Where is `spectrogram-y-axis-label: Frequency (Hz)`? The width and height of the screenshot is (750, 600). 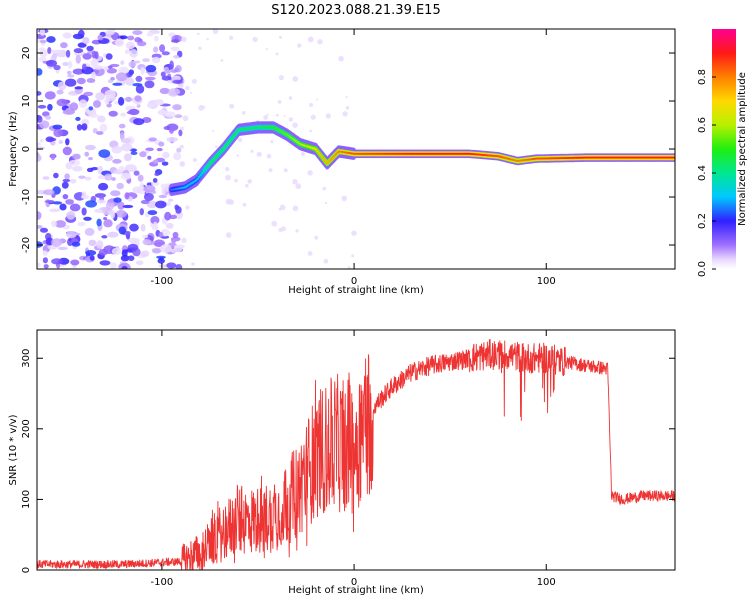 spectrogram-y-axis-label: Frequency (Hz) is located at coordinates (13, 149).